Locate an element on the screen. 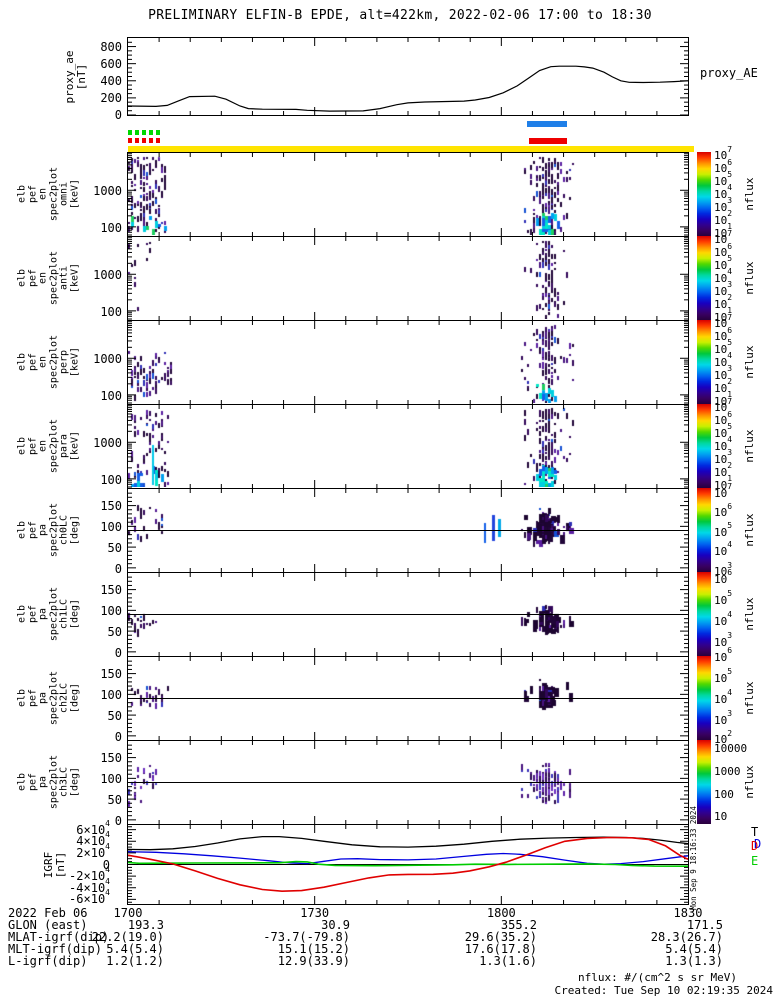  colorbar-elb_pef_en_spec2plot_perp is located at coordinates (704, 362).